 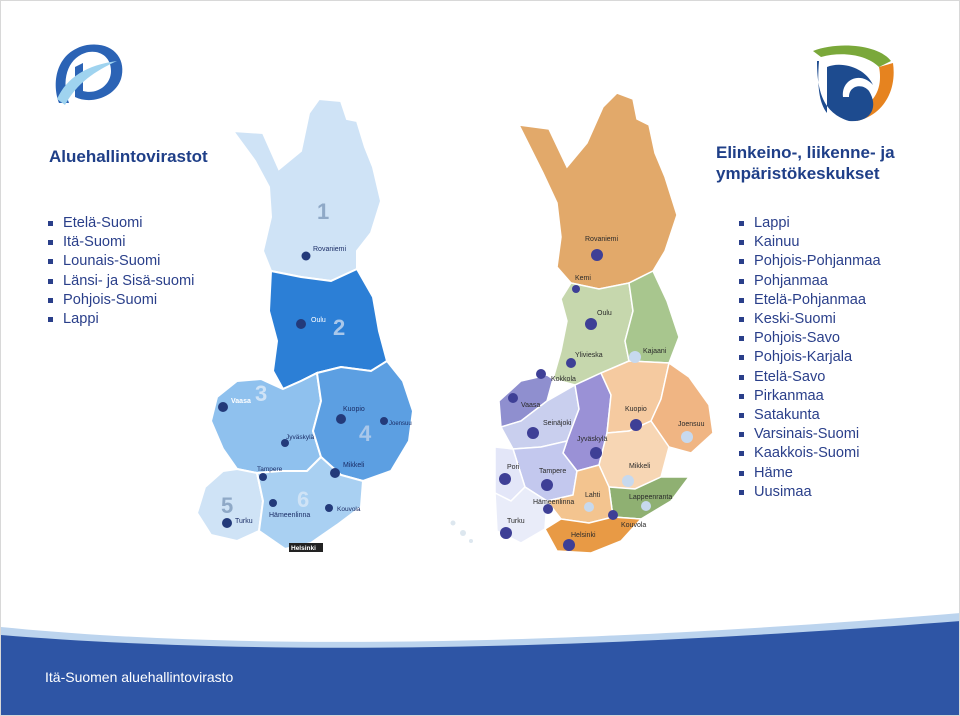 What do you see at coordinates (365, 433) in the screenshot?
I see `region-number: 4` at bounding box center [365, 433].